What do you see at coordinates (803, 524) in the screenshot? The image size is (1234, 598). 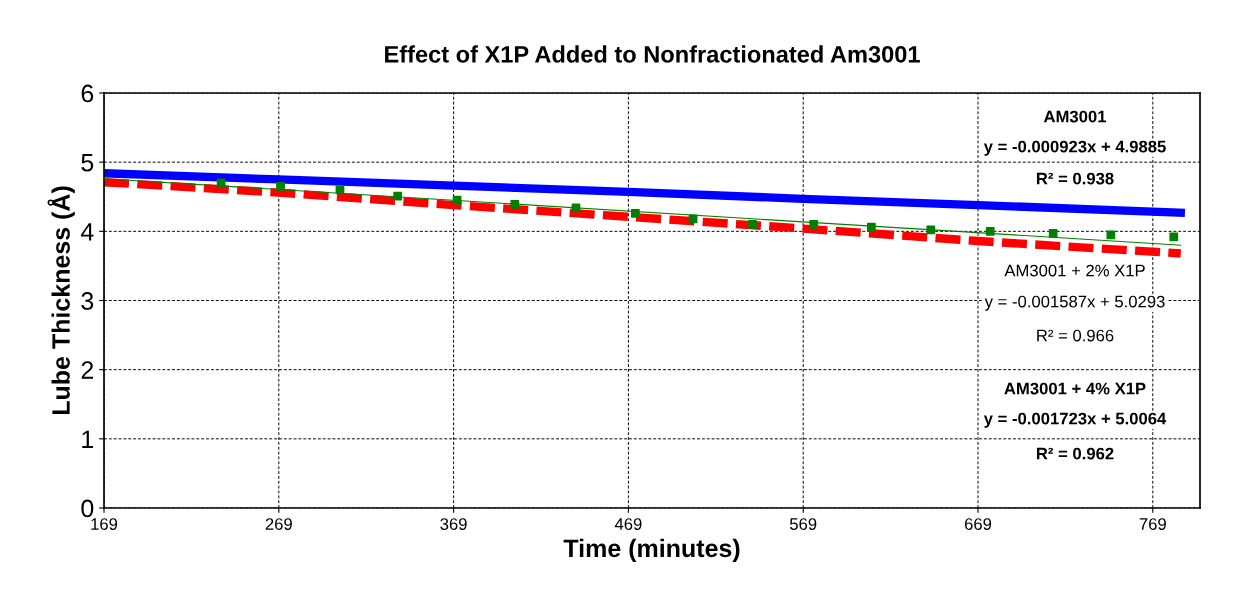 I see `x-tick-label: 569` at bounding box center [803, 524].